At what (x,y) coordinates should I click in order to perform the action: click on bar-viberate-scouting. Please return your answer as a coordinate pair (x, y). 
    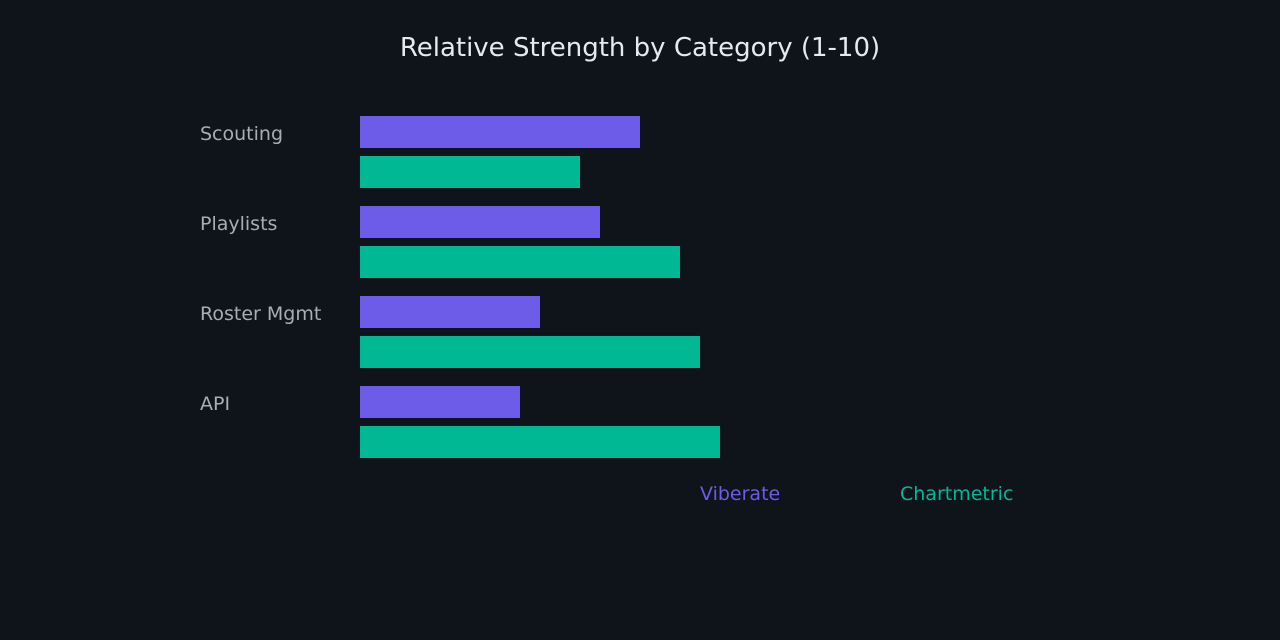
    Looking at the image, I should click on (500, 132).